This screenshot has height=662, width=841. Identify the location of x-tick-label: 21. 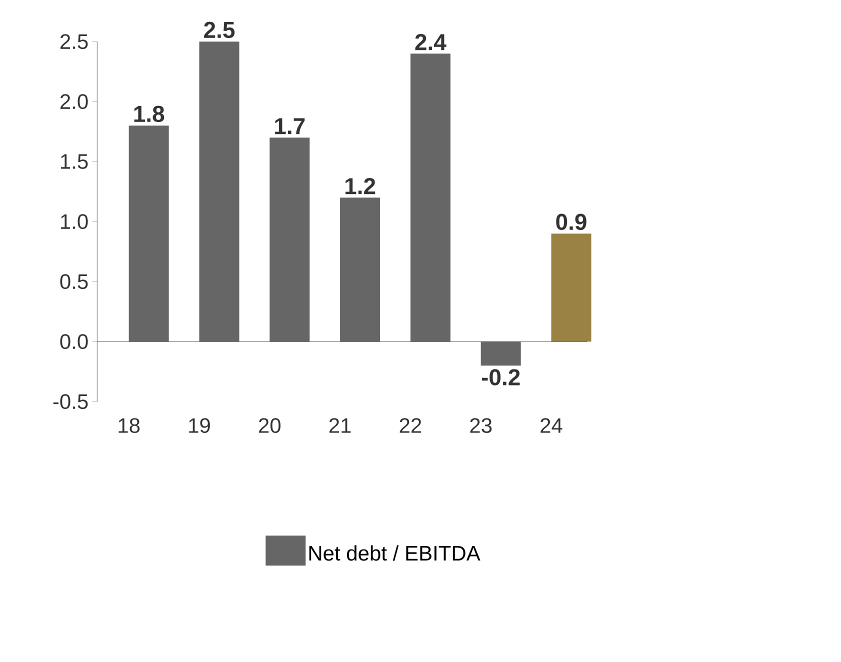
(340, 425).